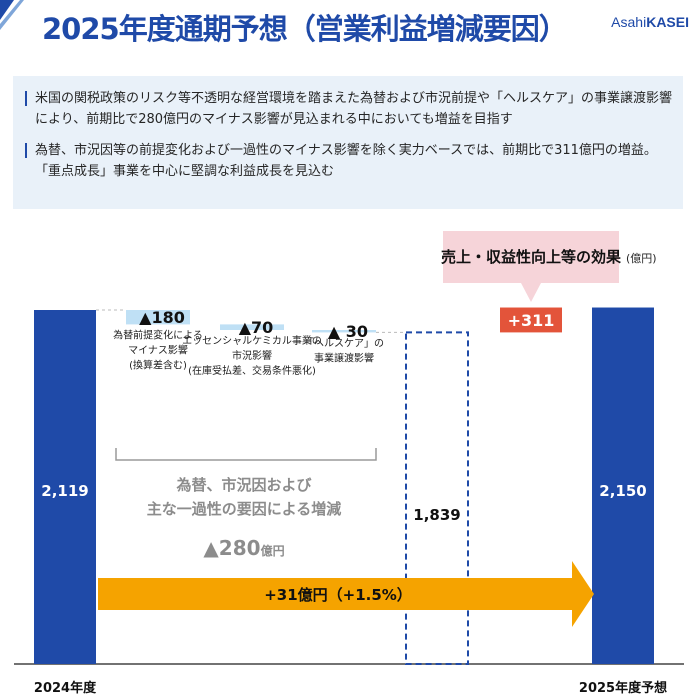  Describe the element at coordinates (162, 317) in the screenshot. I see `bar-decrease-fx-value-label: ▲180` at that location.